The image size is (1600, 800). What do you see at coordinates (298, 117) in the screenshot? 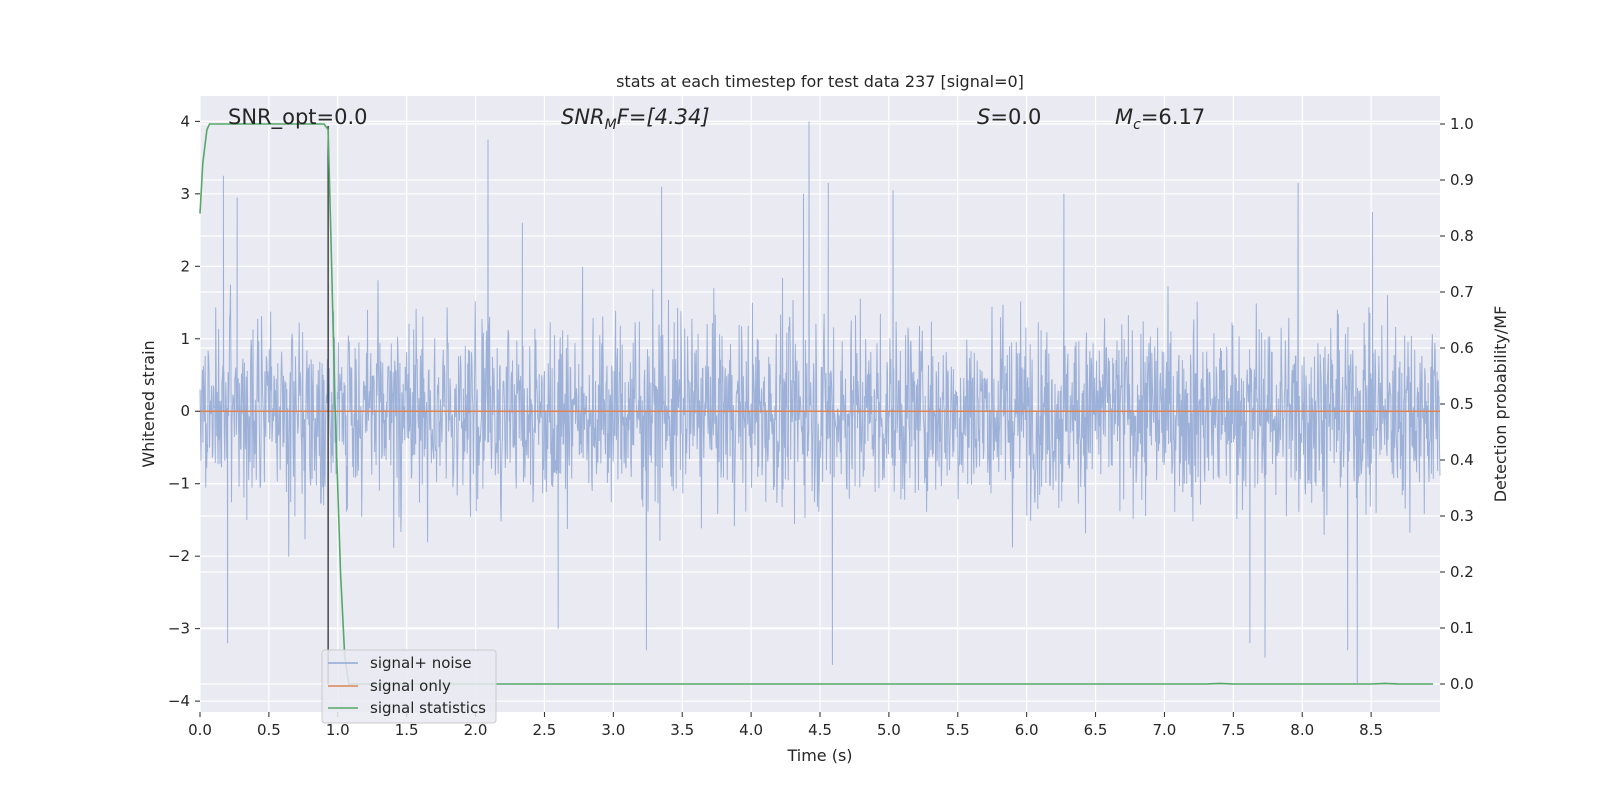
I see `annotation-snr-opt: SNR_opt=0.0` at bounding box center [298, 117].